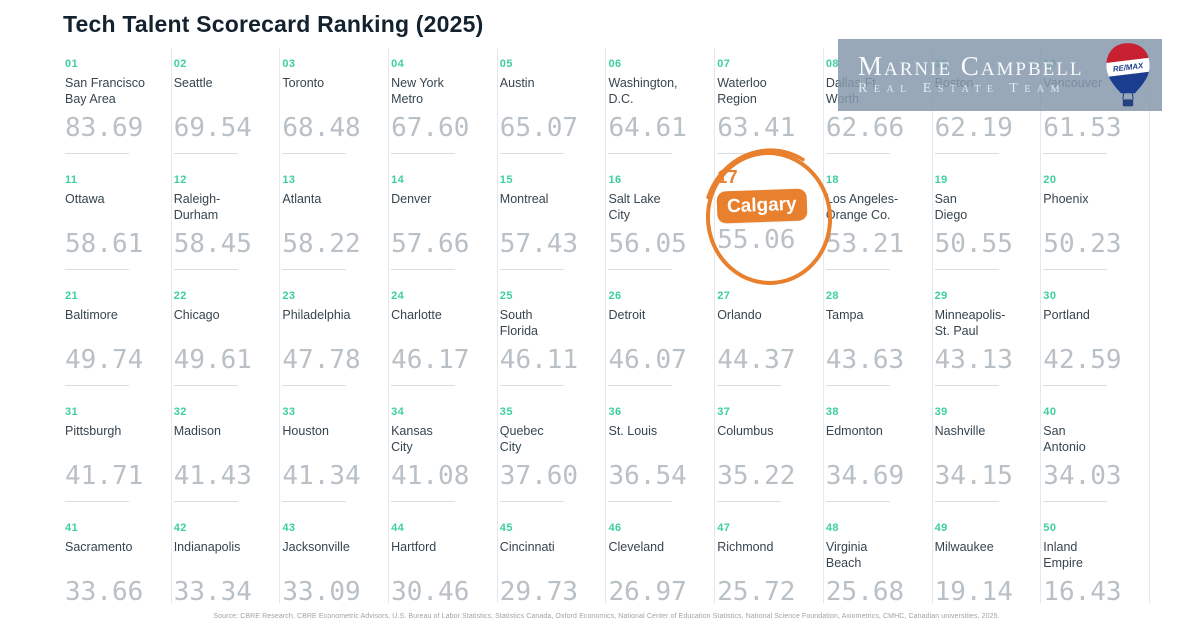  Describe the element at coordinates (180, 64) in the screenshot. I see `rank-number: 02` at that location.